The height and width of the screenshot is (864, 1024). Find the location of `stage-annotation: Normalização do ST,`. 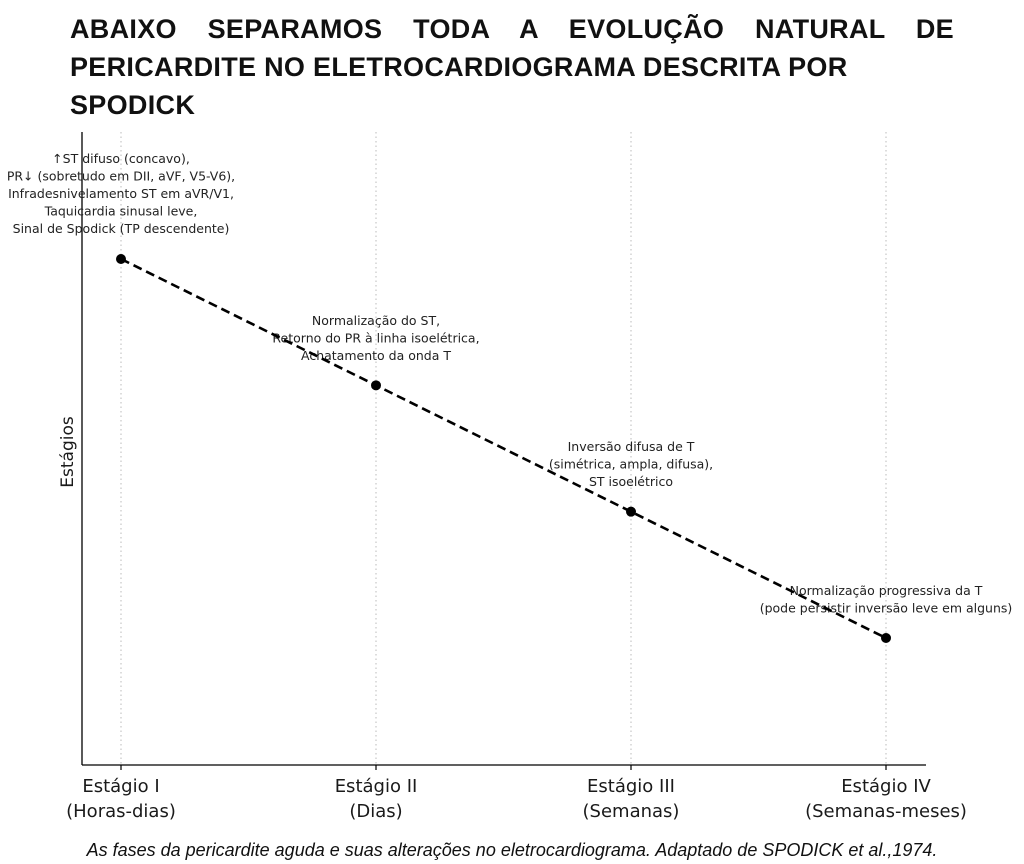

stage-annotation: Normalização do ST, is located at coordinates (376, 320).